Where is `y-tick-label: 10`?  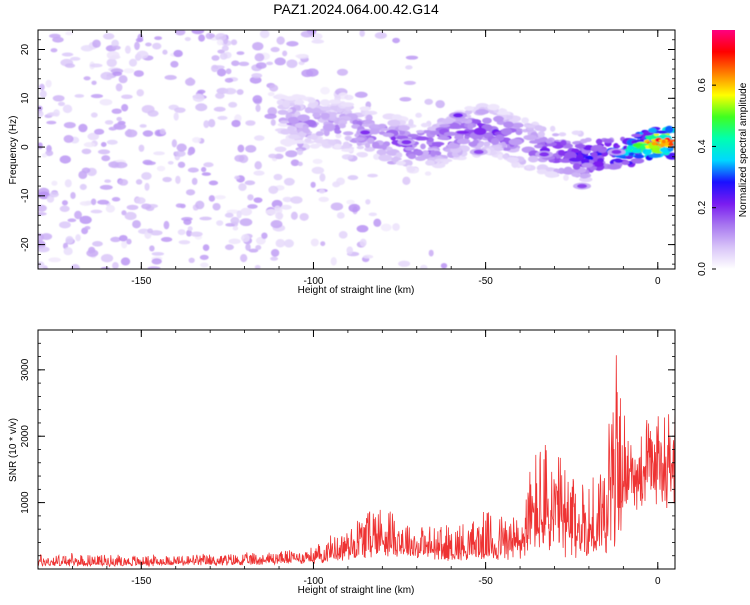 y-tick-label: 10 is located at coordinates (25, 98).